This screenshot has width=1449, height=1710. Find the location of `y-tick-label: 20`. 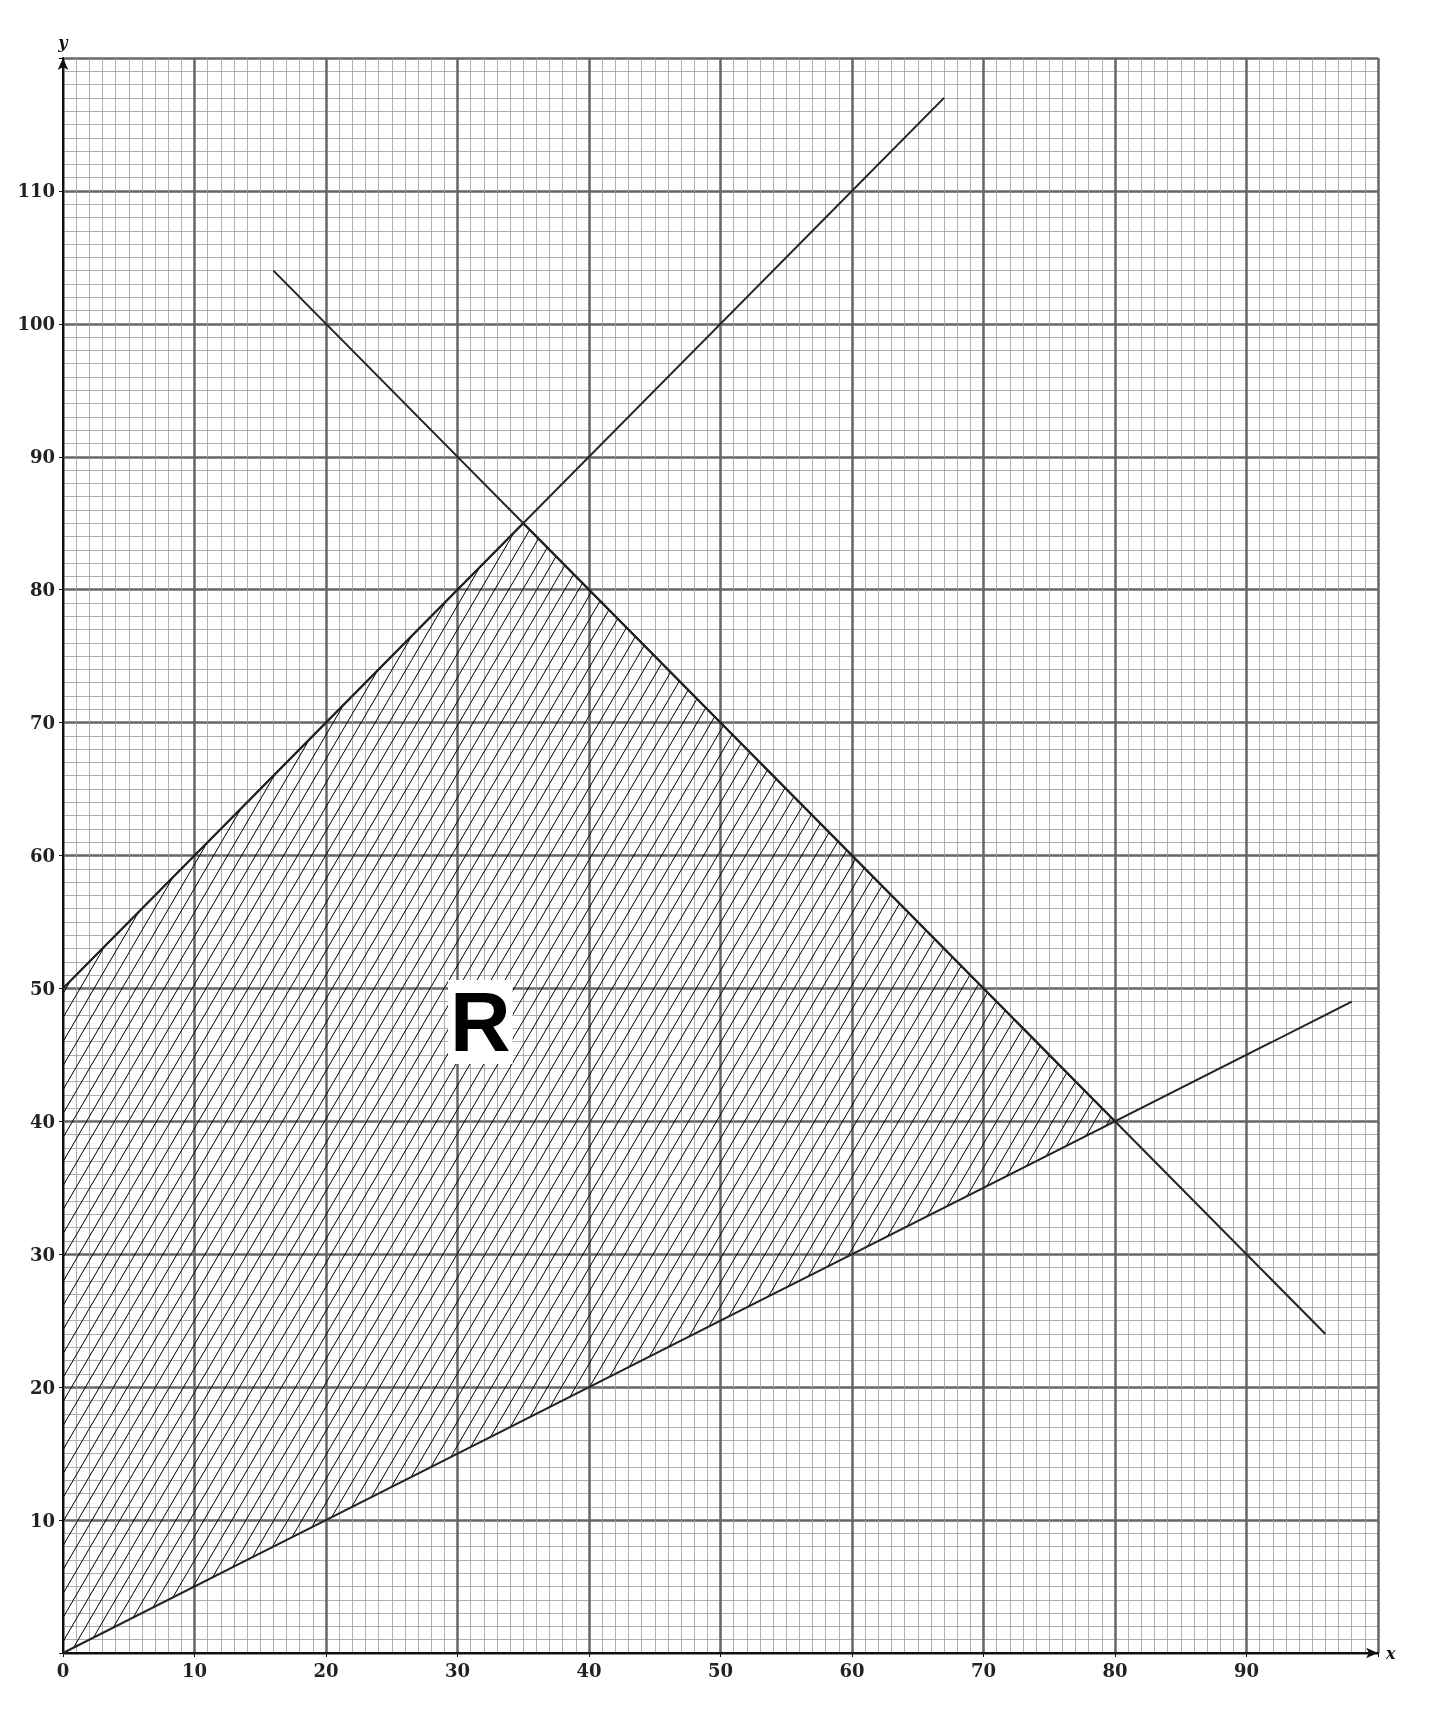

y-tick-label: 20 is located at coordinates (42, 1387).